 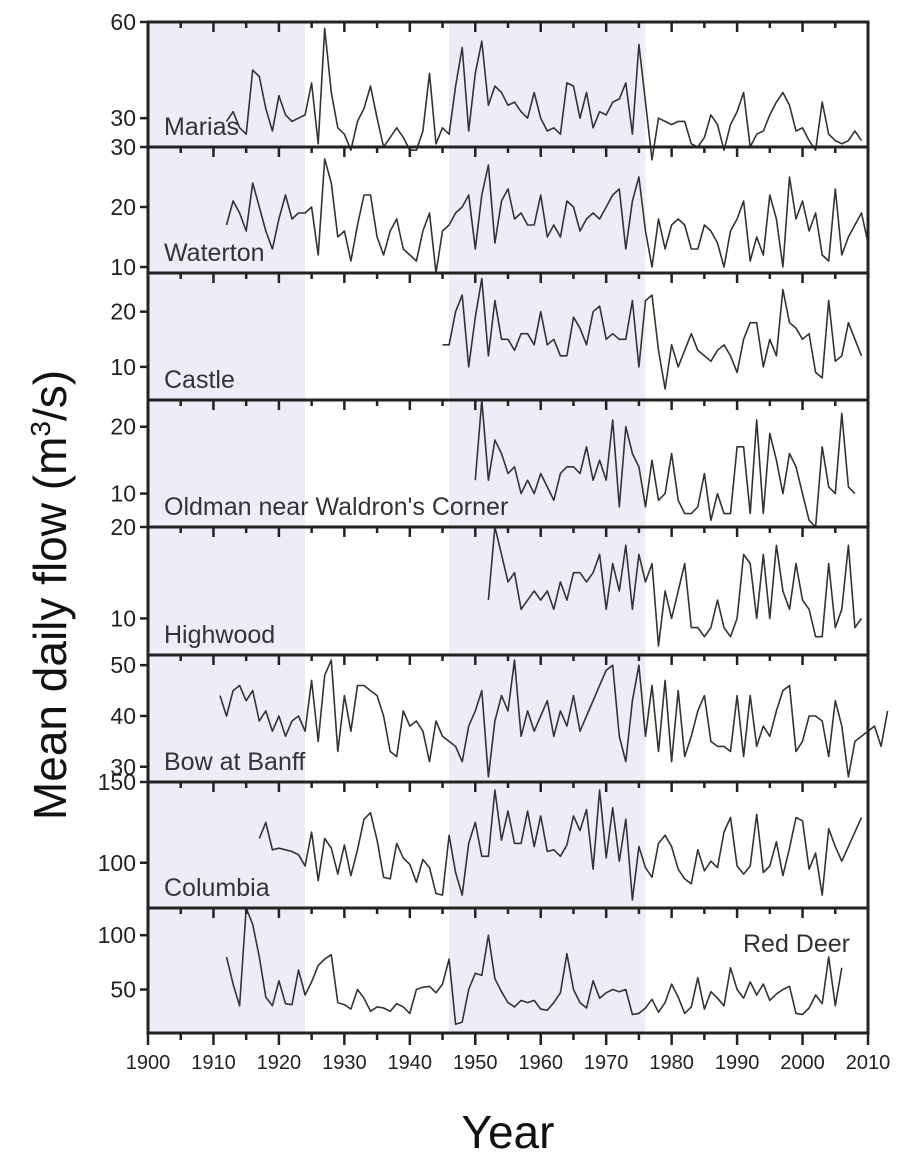 What do you see at coordinates (652, 333) in the screenshot?
I see `series-line-castle` at bounding box center [652, 333].